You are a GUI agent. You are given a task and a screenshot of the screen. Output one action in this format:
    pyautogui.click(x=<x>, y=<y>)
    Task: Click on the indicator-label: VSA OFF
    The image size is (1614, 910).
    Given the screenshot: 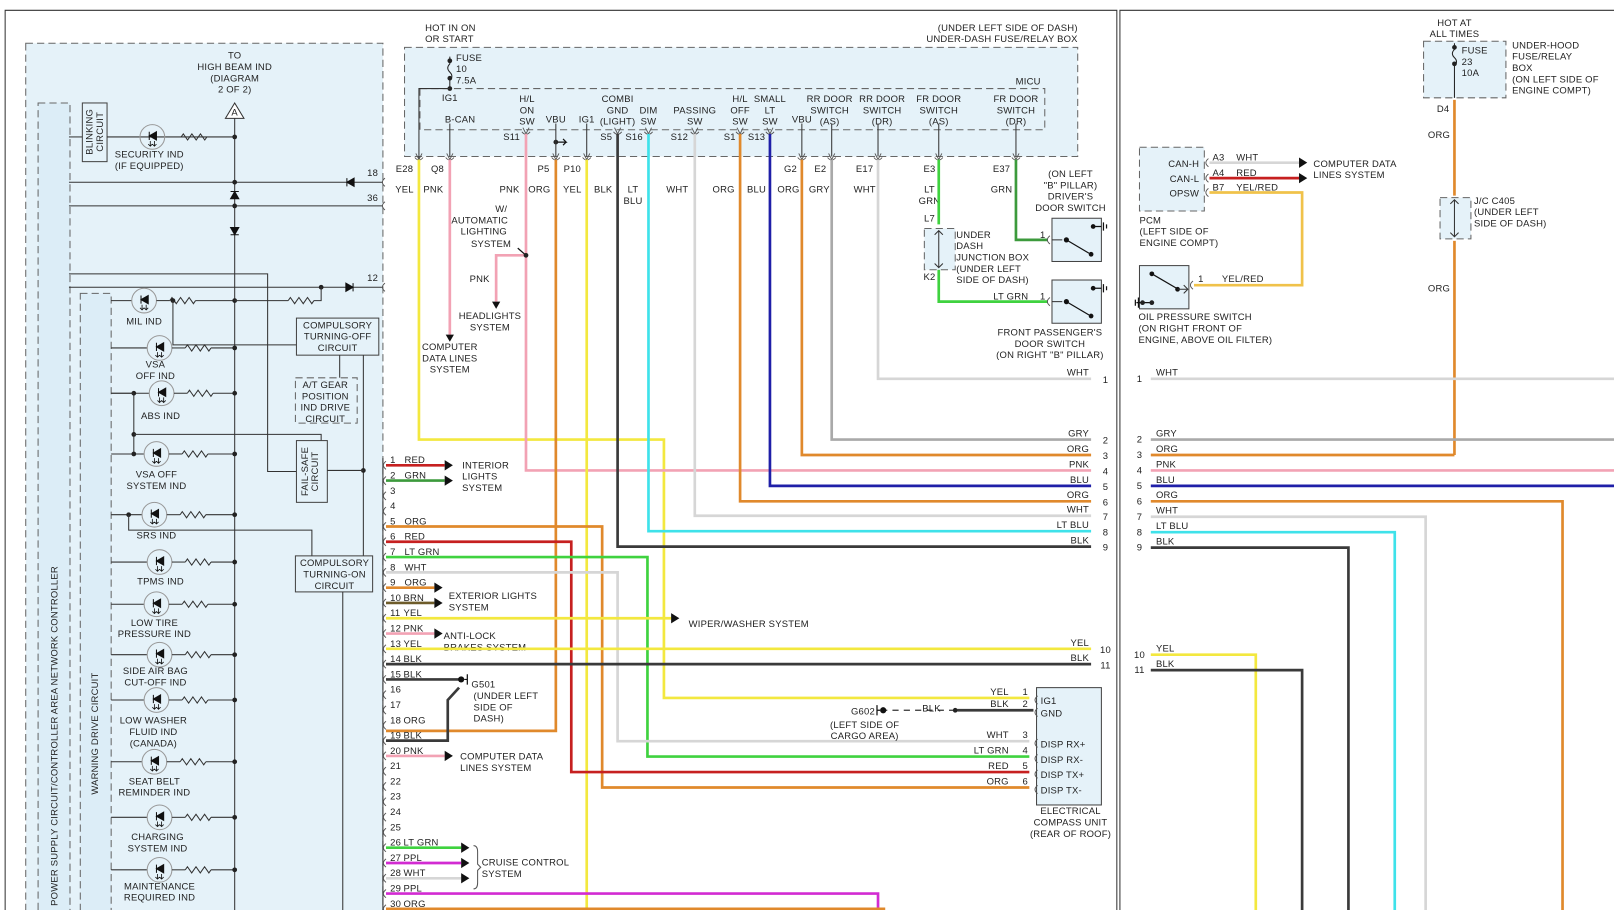 What is the action you would take?
    pyautogui.click(x=156, y=475)
    